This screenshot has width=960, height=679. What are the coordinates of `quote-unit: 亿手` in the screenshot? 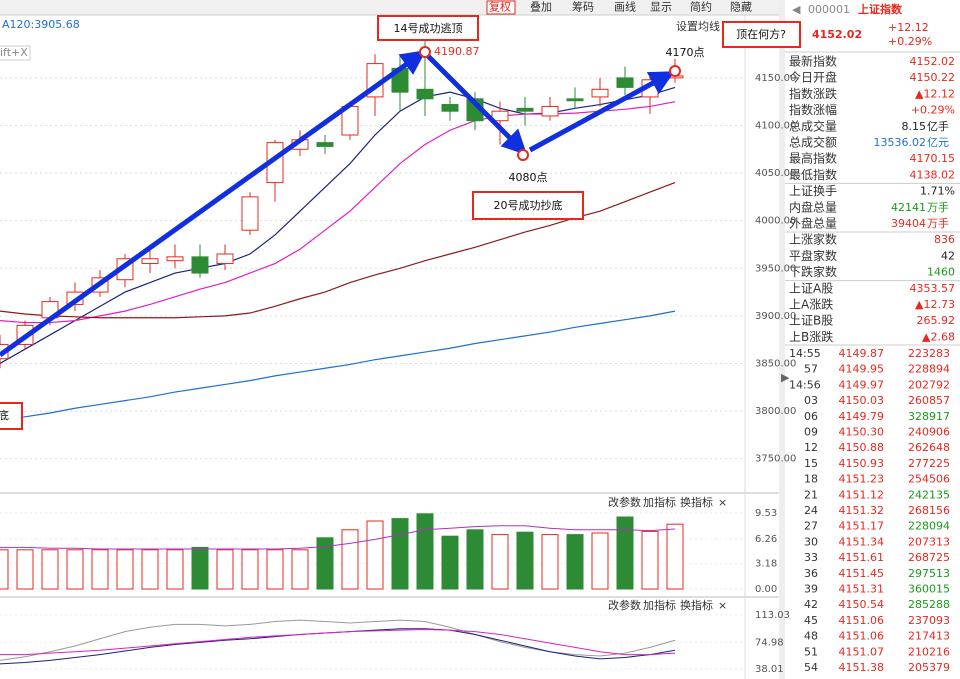 It's located at (938, 126).